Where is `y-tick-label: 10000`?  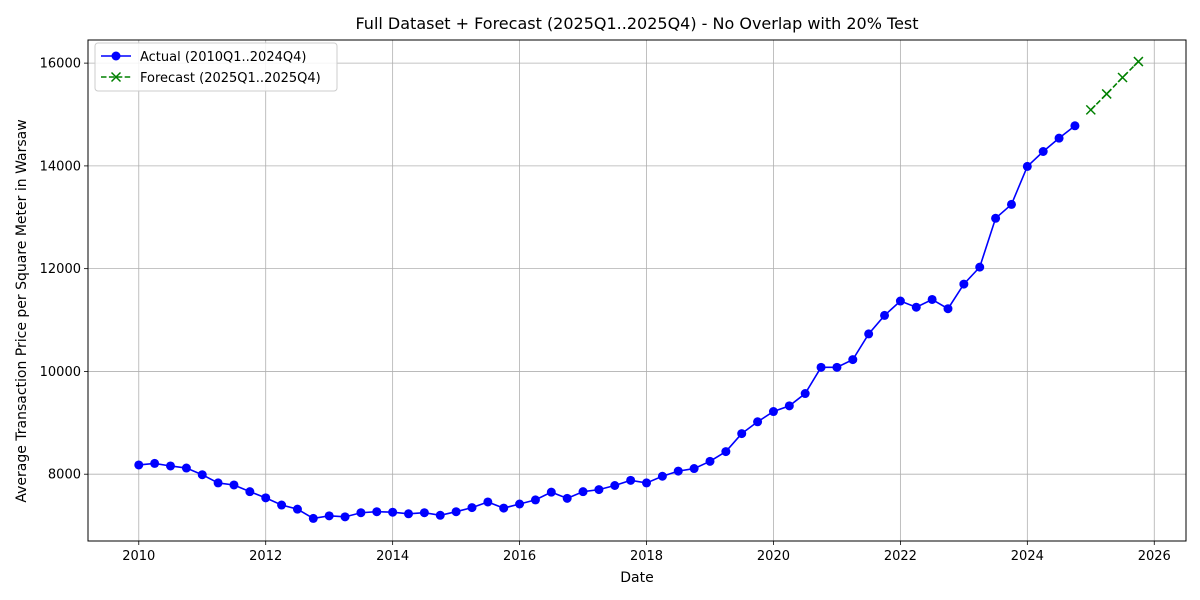
y-tick-label: 10000 is located at coordinates (60, 372).